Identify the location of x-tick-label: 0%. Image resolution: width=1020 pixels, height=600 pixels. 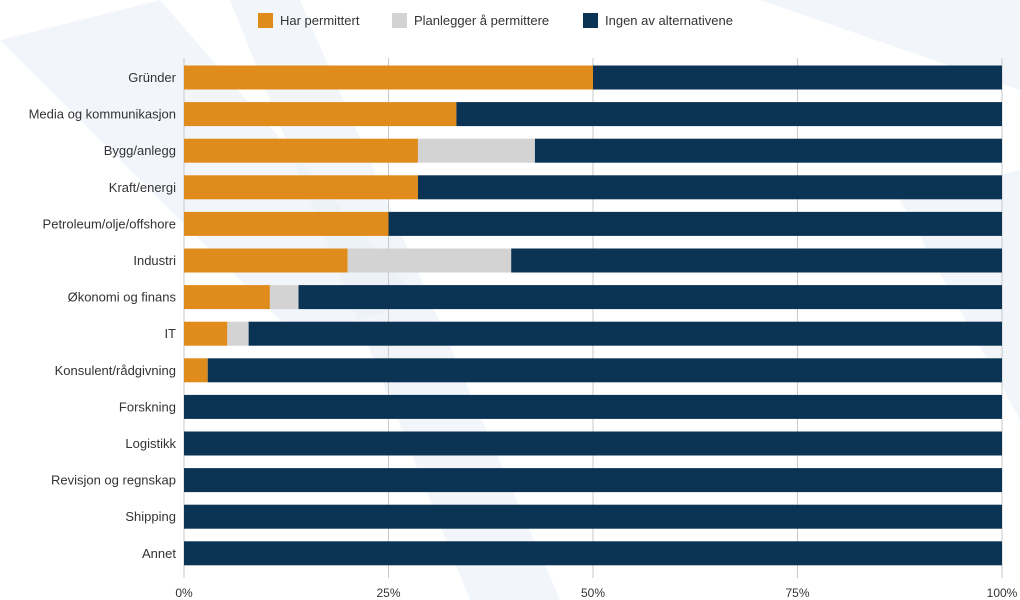
(184, 593).